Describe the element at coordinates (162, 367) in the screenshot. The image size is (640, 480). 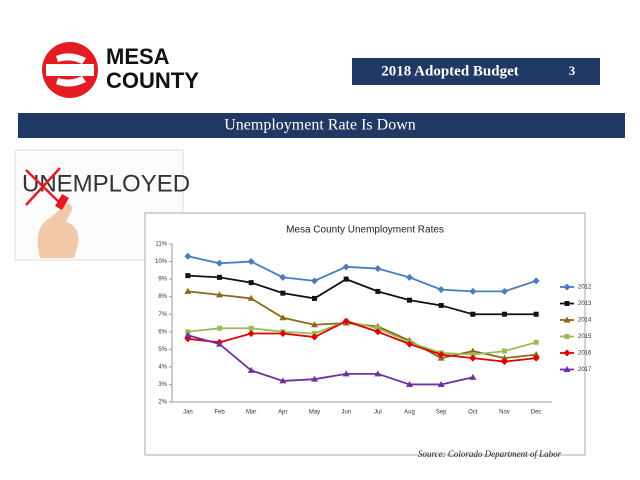
I see `y-tick-label: 4%` at that location.